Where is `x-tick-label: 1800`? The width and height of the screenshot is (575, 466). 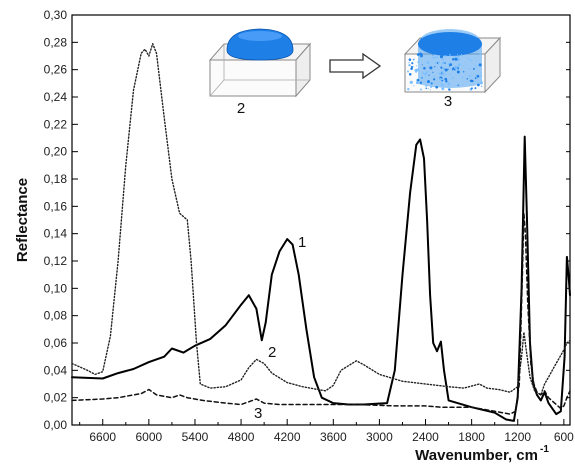 x-tick-label: 1800 is located at coordinates (471, 437).